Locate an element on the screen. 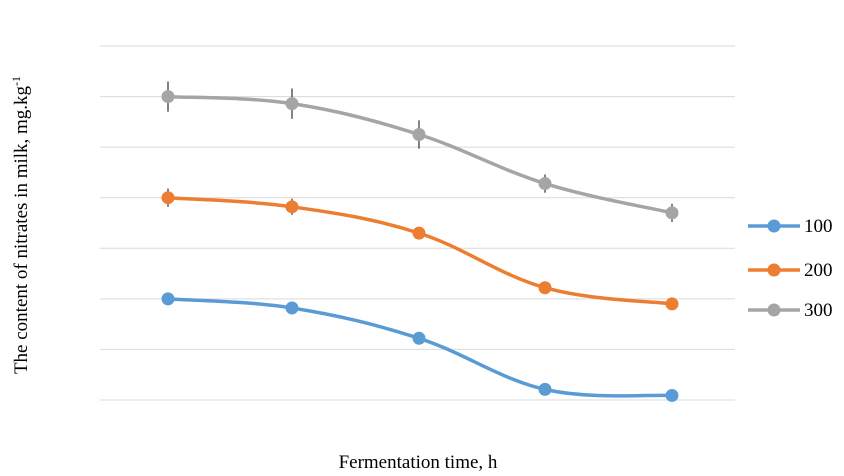 The height and width of the screenshot is (476, 844). y-axis-label: The content of nitrates in milk, mg.kg-1 is located at coordinates (20, 225).